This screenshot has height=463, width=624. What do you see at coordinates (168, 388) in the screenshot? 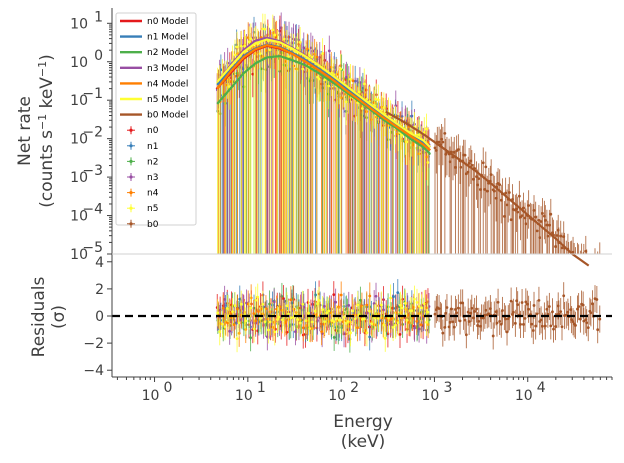
I see `x-tick-exponent: 0` at bounding box center [168, 388].